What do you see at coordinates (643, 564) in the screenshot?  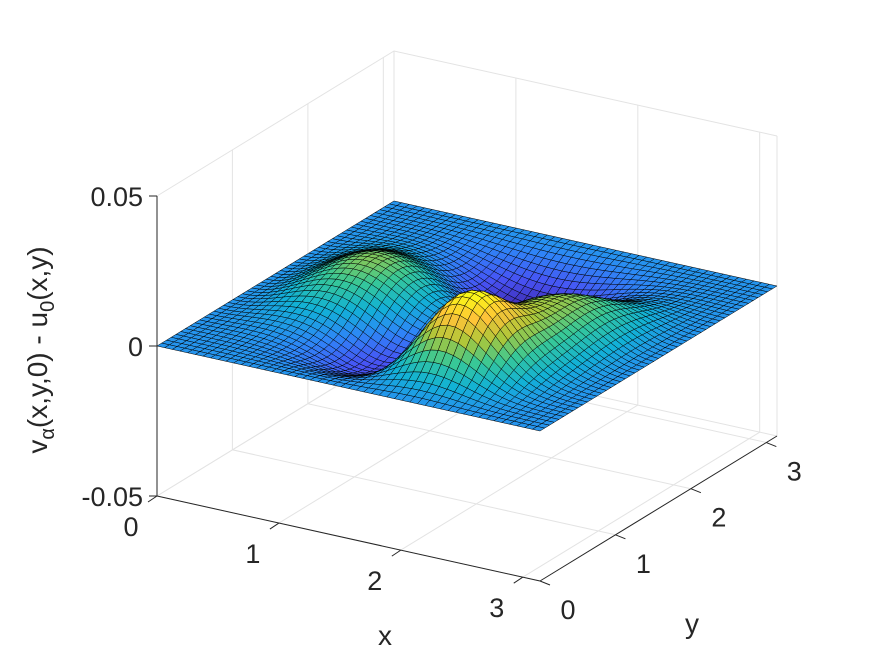 I see `y-tick-label: 1` at bounding box center [643, 564].